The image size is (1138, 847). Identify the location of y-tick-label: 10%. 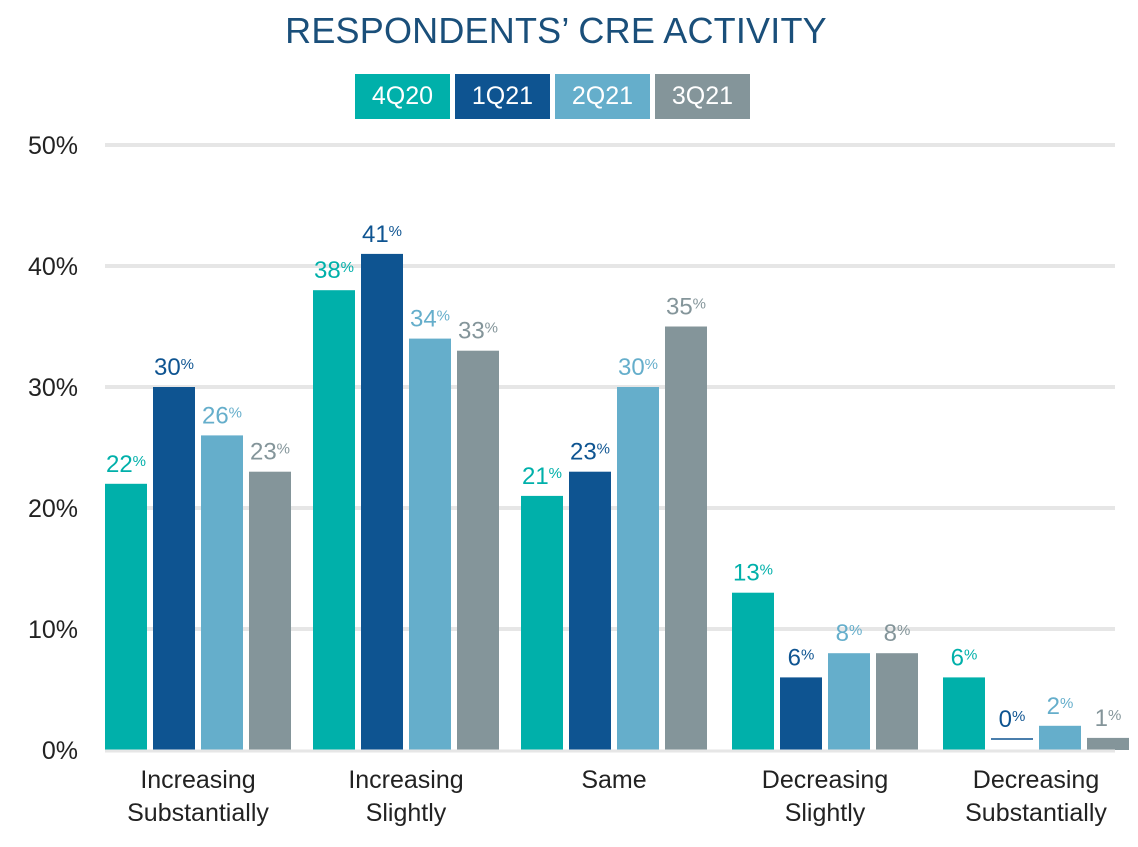
(53, 630).